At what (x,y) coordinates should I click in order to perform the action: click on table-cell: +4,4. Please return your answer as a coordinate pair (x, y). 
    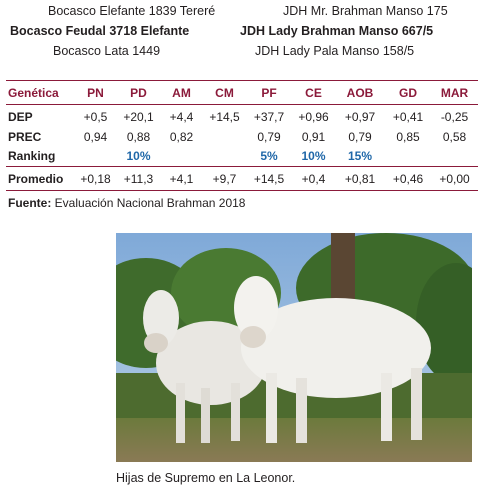
    Looking at the image, I should click on (181, 116).